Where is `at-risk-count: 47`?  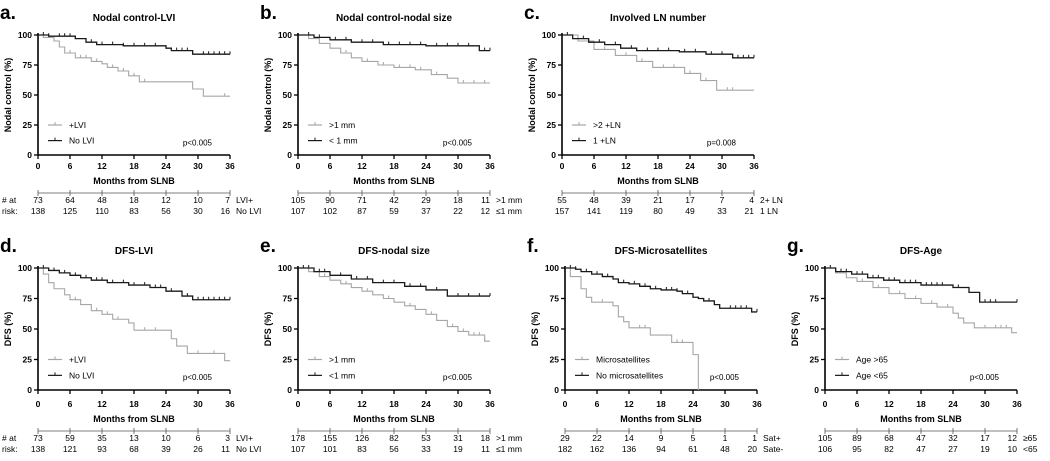 at-risk-count: 47 is located at coordinates (921, 449).